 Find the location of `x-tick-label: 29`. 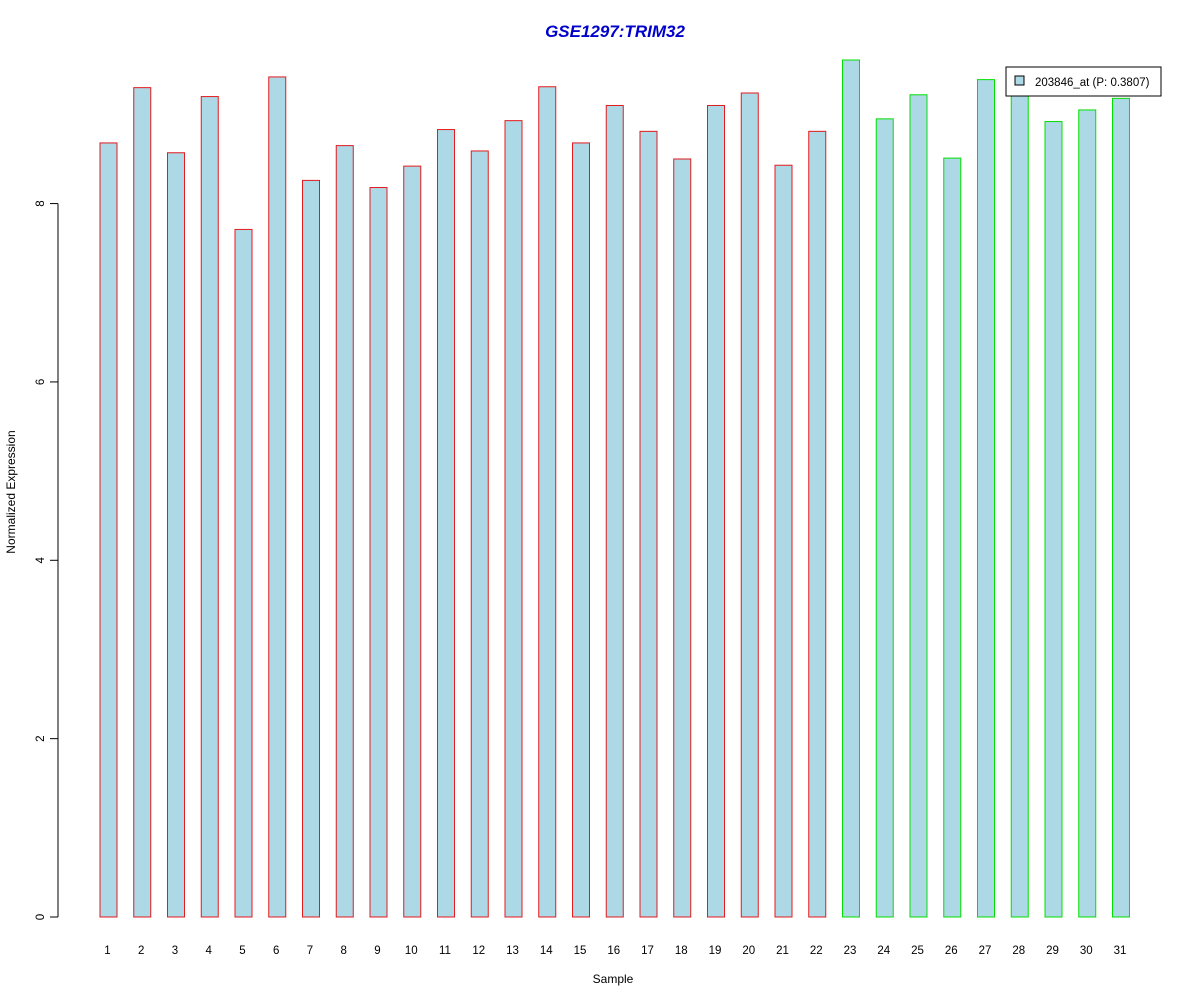

x-tick-label: 29 is located at coordinates (1052, 951).